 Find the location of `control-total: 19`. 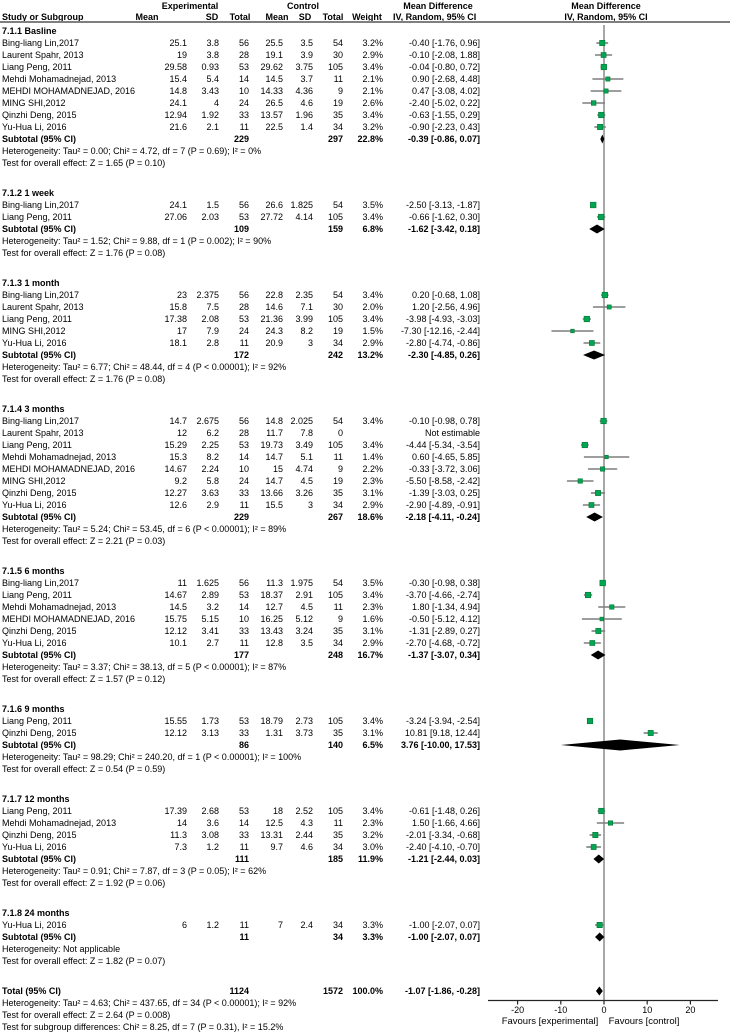

control-total: 19 is located at coordinates (337, 103).